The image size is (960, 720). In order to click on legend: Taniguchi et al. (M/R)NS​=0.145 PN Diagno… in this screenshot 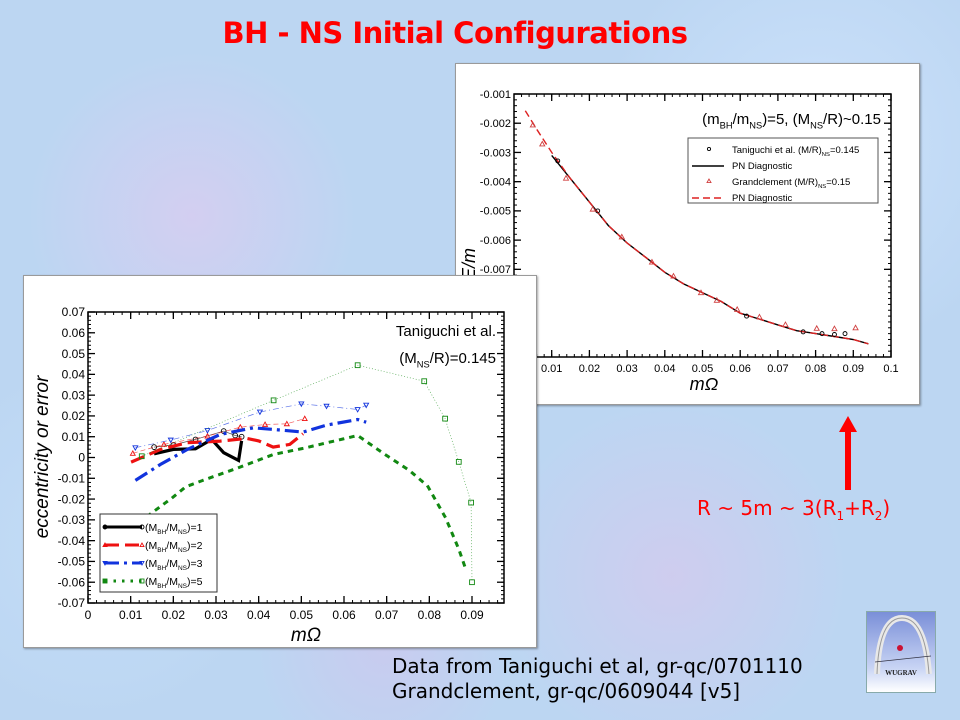, I will do `click(783, 170)`.